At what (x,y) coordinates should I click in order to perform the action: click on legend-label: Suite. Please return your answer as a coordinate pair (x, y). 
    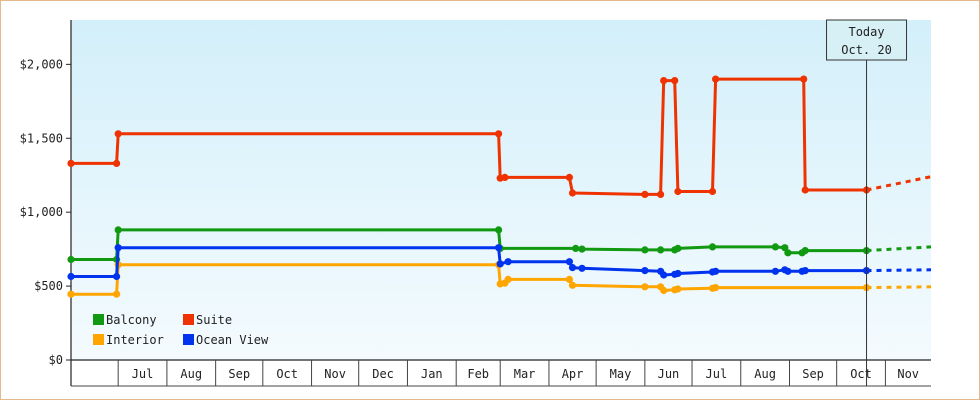
    Looking at the image, I should click on (214, 320).